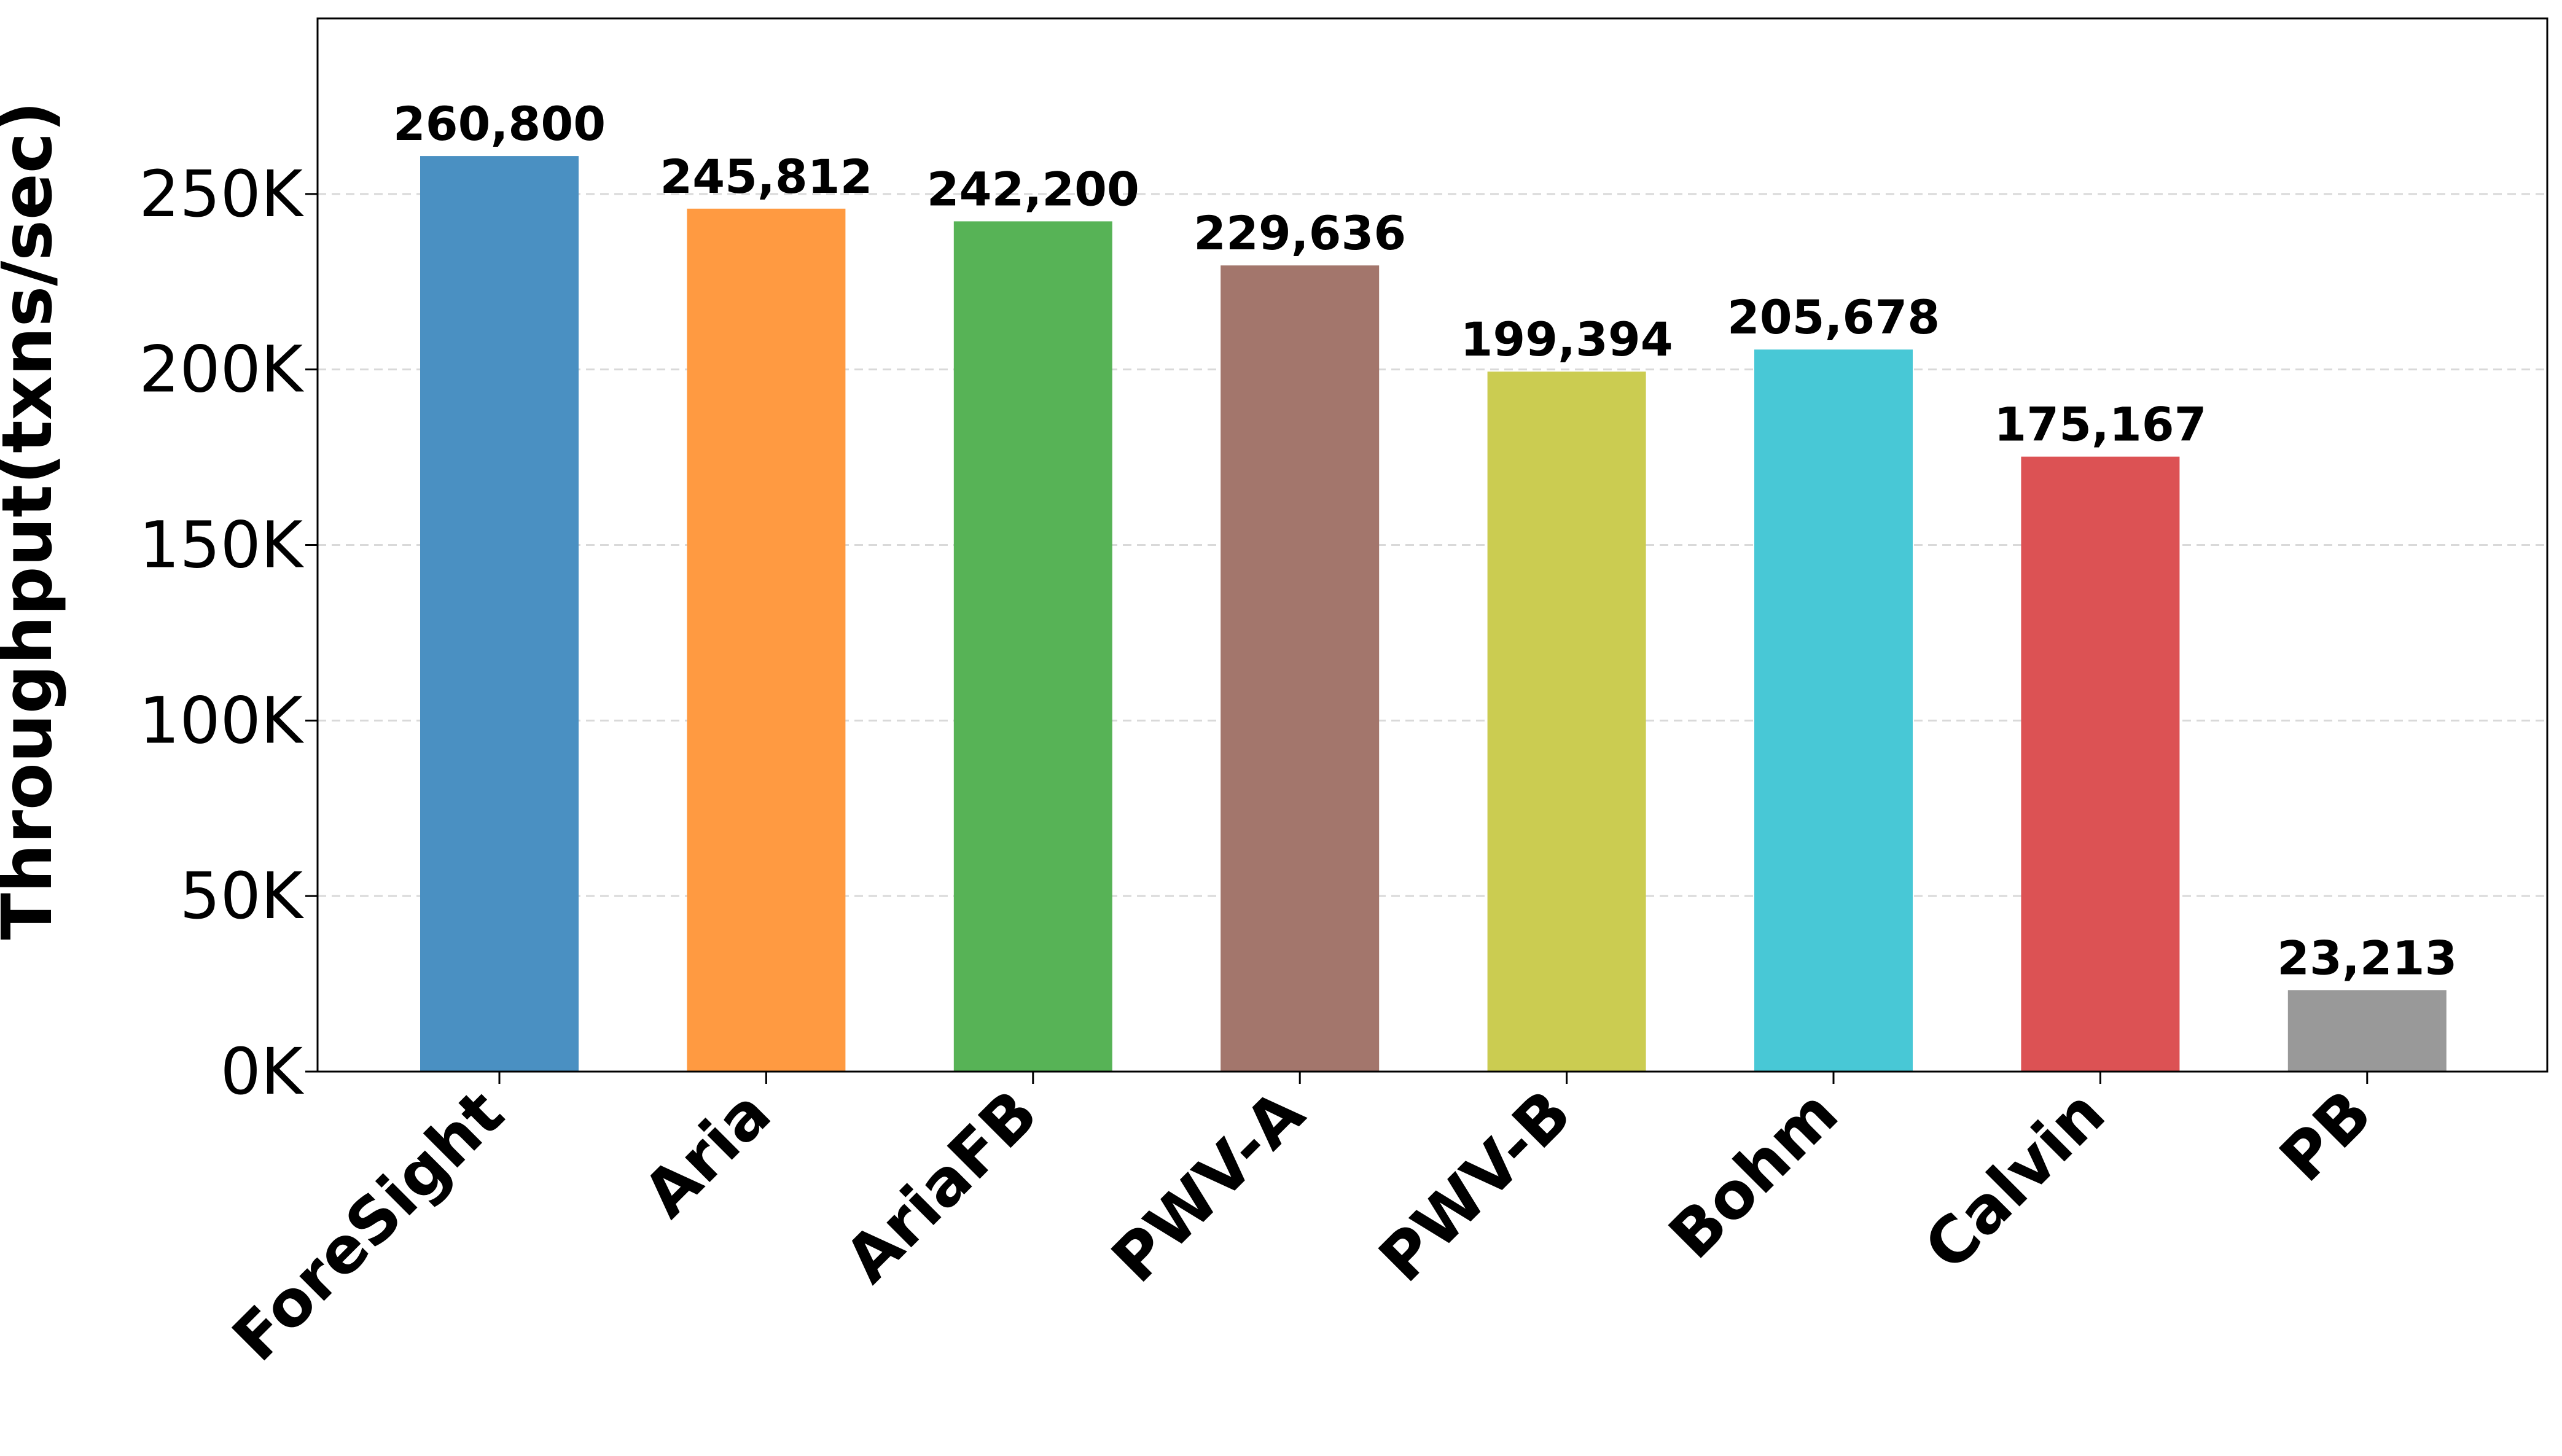 This screenshot has width=2562, height=1456. I want to click on y-tick-label: 250K, so click(222, 194).